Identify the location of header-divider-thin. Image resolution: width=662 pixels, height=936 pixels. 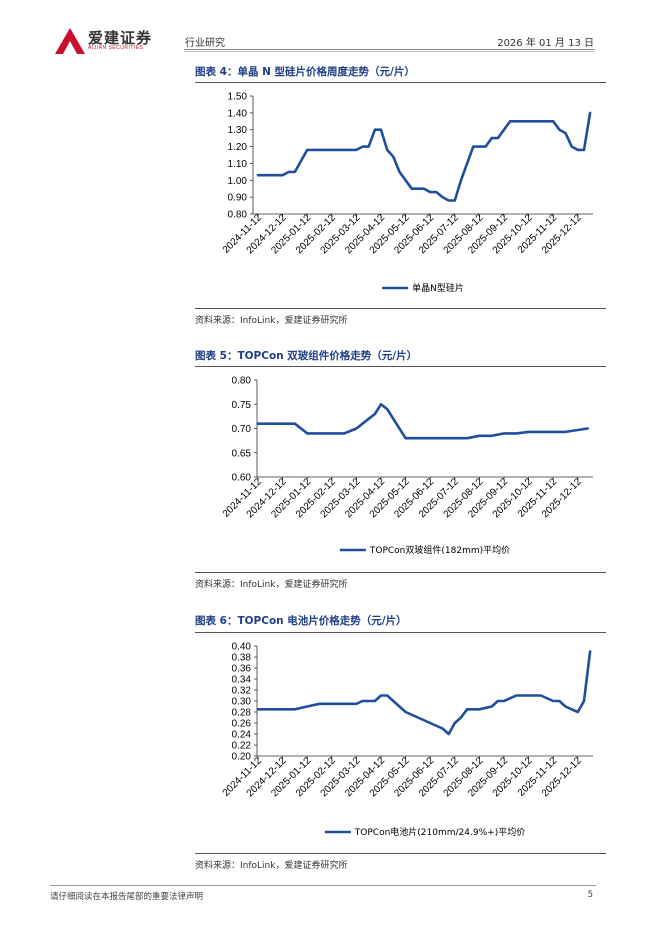
(389, 51).